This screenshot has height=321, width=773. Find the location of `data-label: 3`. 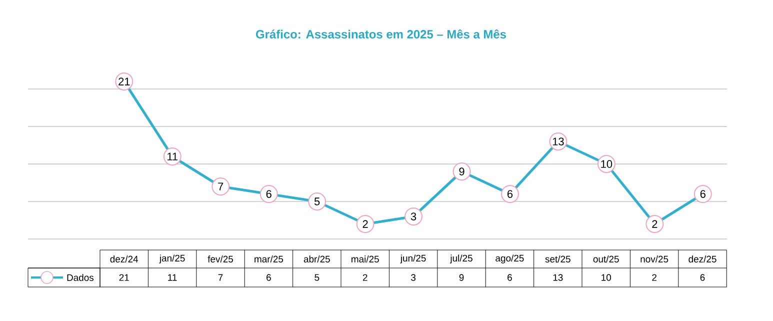

data-label: 3 is located at coordinates (413, 277).